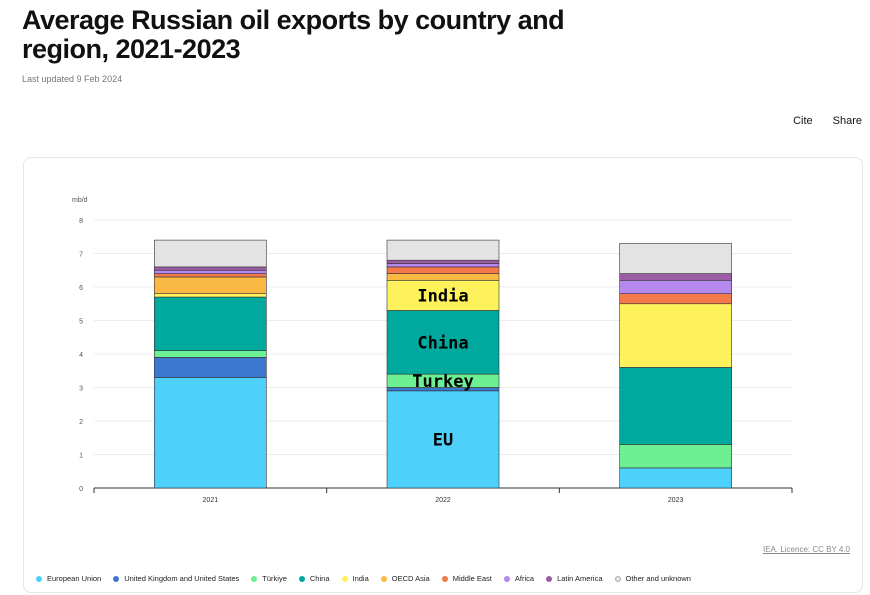 The image size is (870, 595). Describe the element at coordinates (274, 578) in the screenshot. I see `legend-label: Türkiye` at that location.